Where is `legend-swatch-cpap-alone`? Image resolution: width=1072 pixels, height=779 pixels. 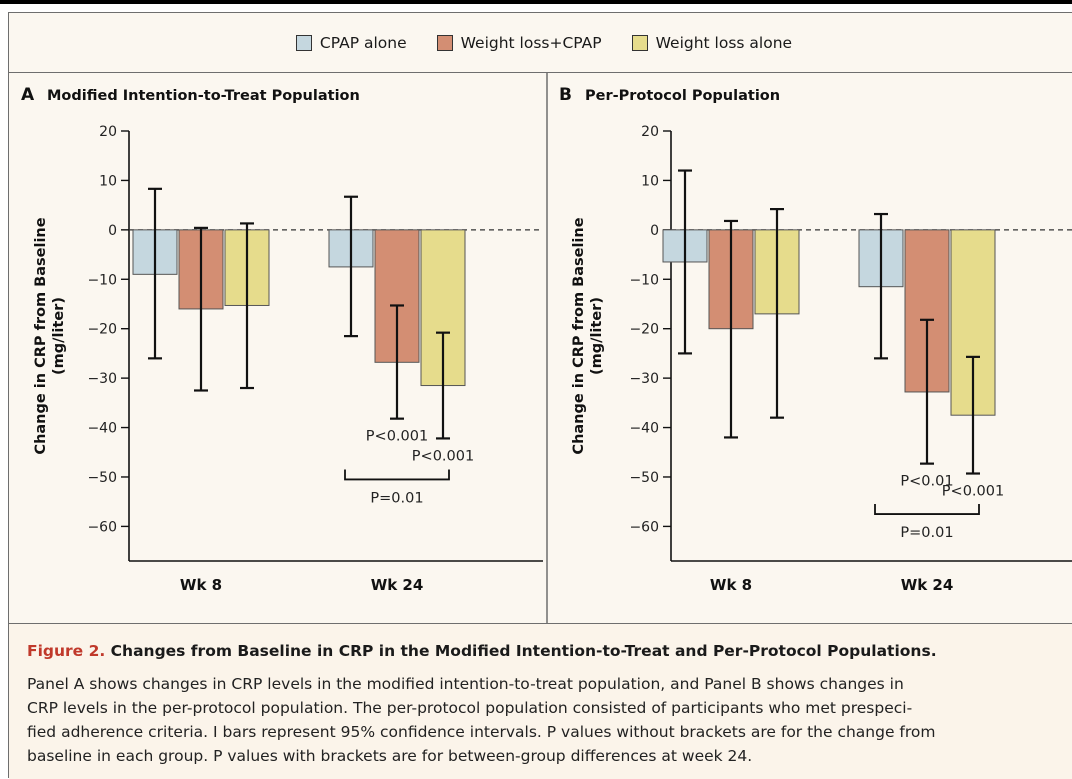 legend-swatch-cpap-alone is located at coordinates (303, 42).